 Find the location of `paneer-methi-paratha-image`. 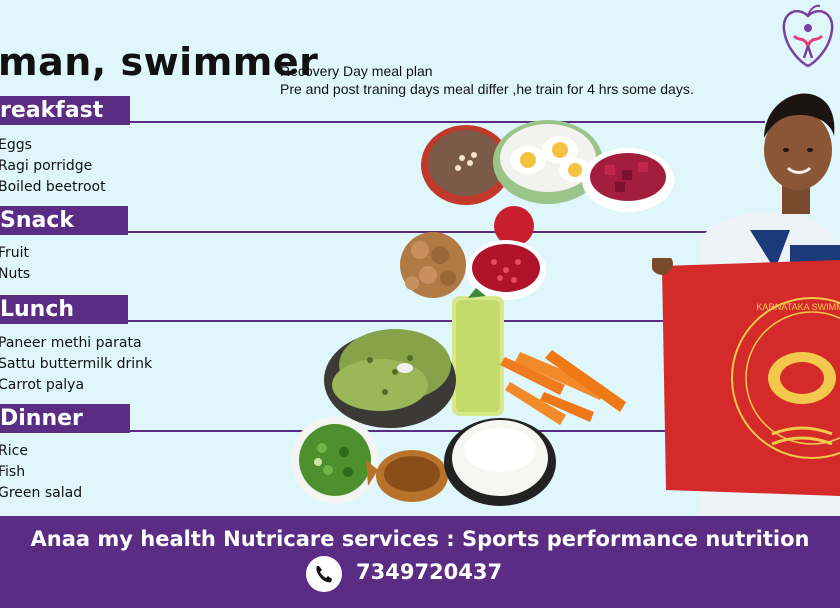

paneer-methi-paratha-image is located at coordinates (390, 378).